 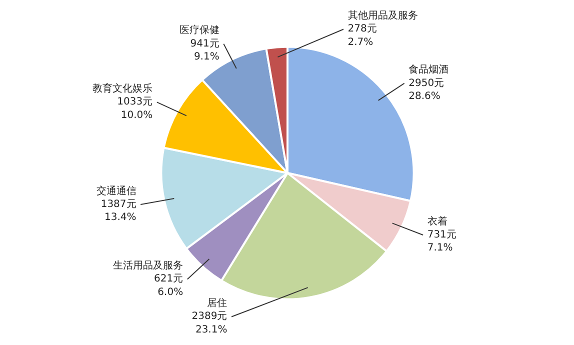 I want to click on slice-label: 医疗保健, so click(x=199, y=30).